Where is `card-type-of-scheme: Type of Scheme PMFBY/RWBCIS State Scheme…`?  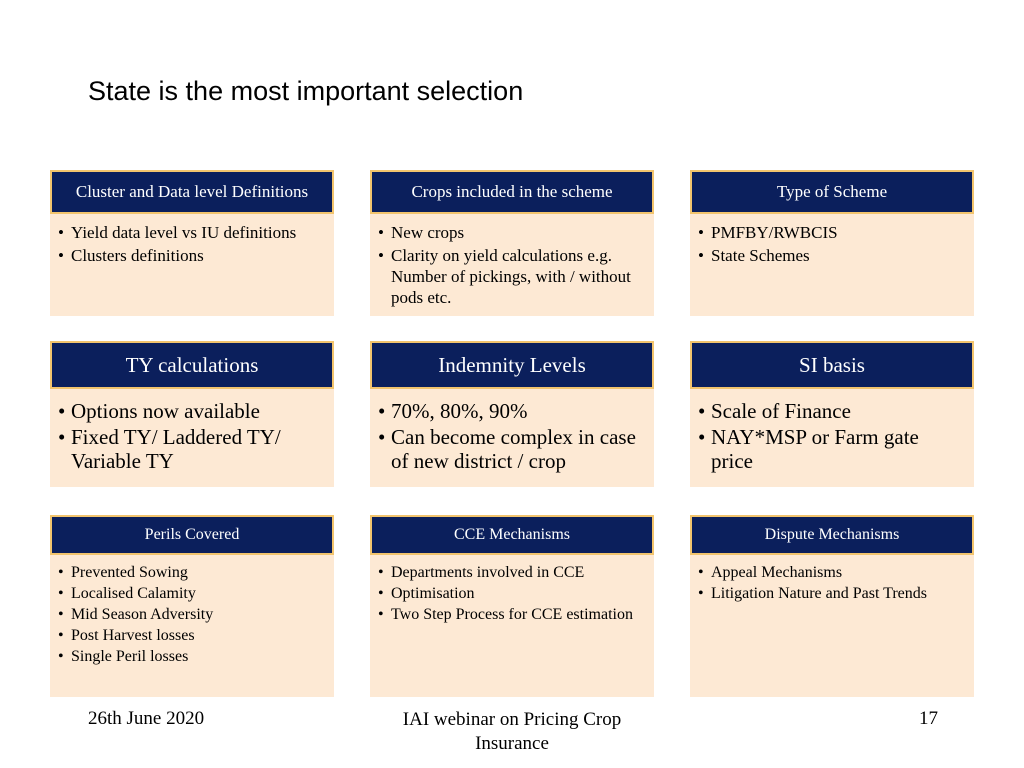 card-type-of-scheme: Type of Scheme PMFBY/RWBCIS State Scheme… is located at coordinates (832, 243).